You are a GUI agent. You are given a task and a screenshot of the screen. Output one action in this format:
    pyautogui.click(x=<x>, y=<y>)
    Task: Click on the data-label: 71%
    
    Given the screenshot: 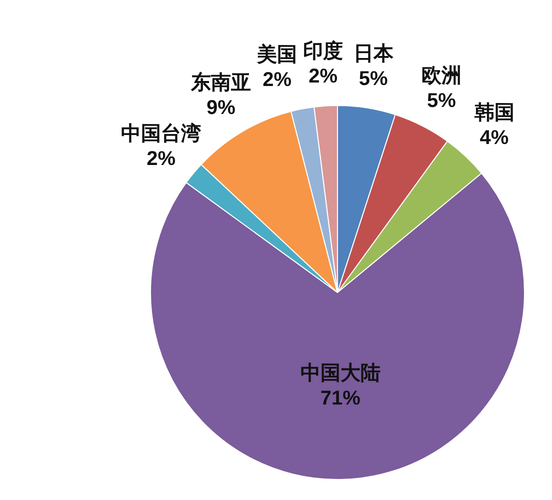 What is the action you would take?
    pyautogui.click(x=340, y=398)
    